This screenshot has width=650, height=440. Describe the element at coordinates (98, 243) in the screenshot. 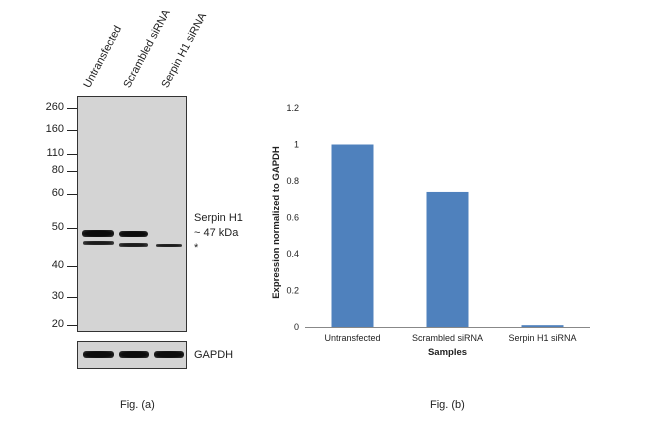

I see `band-nonspecific-lane1` at that location.